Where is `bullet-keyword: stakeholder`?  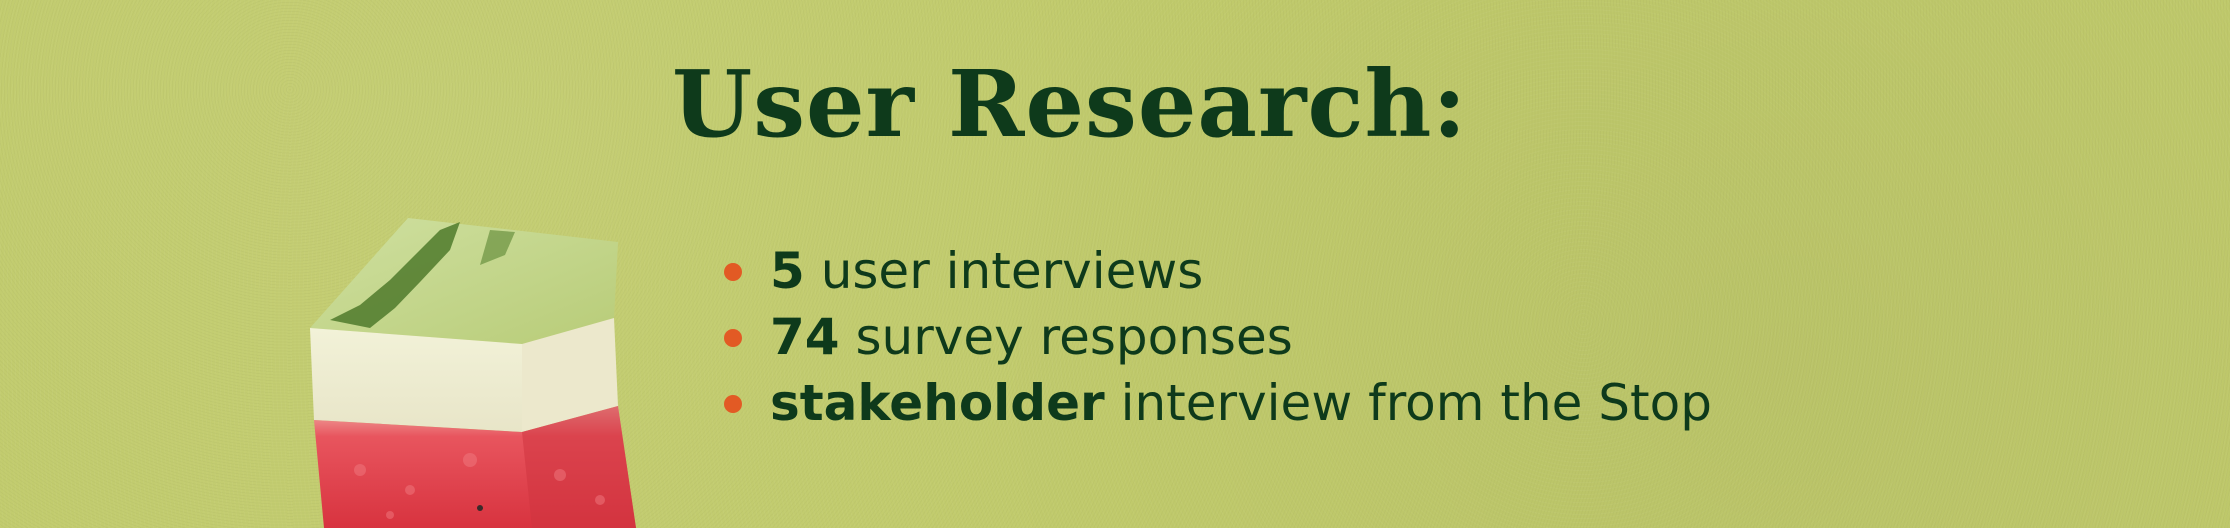 bullet-keyword: stakeholder is located at coordinates (937, 403).